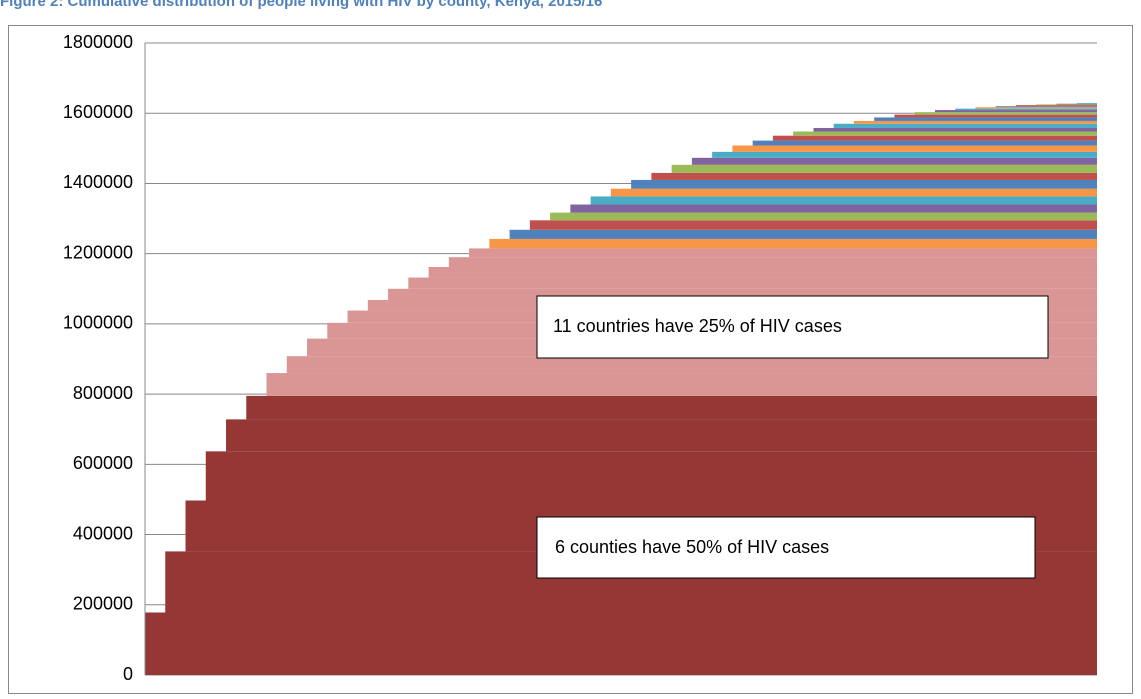 This screenshot has width=1141, height=699. I want to click on y-tick-label: 1800000, so click(98, 42).